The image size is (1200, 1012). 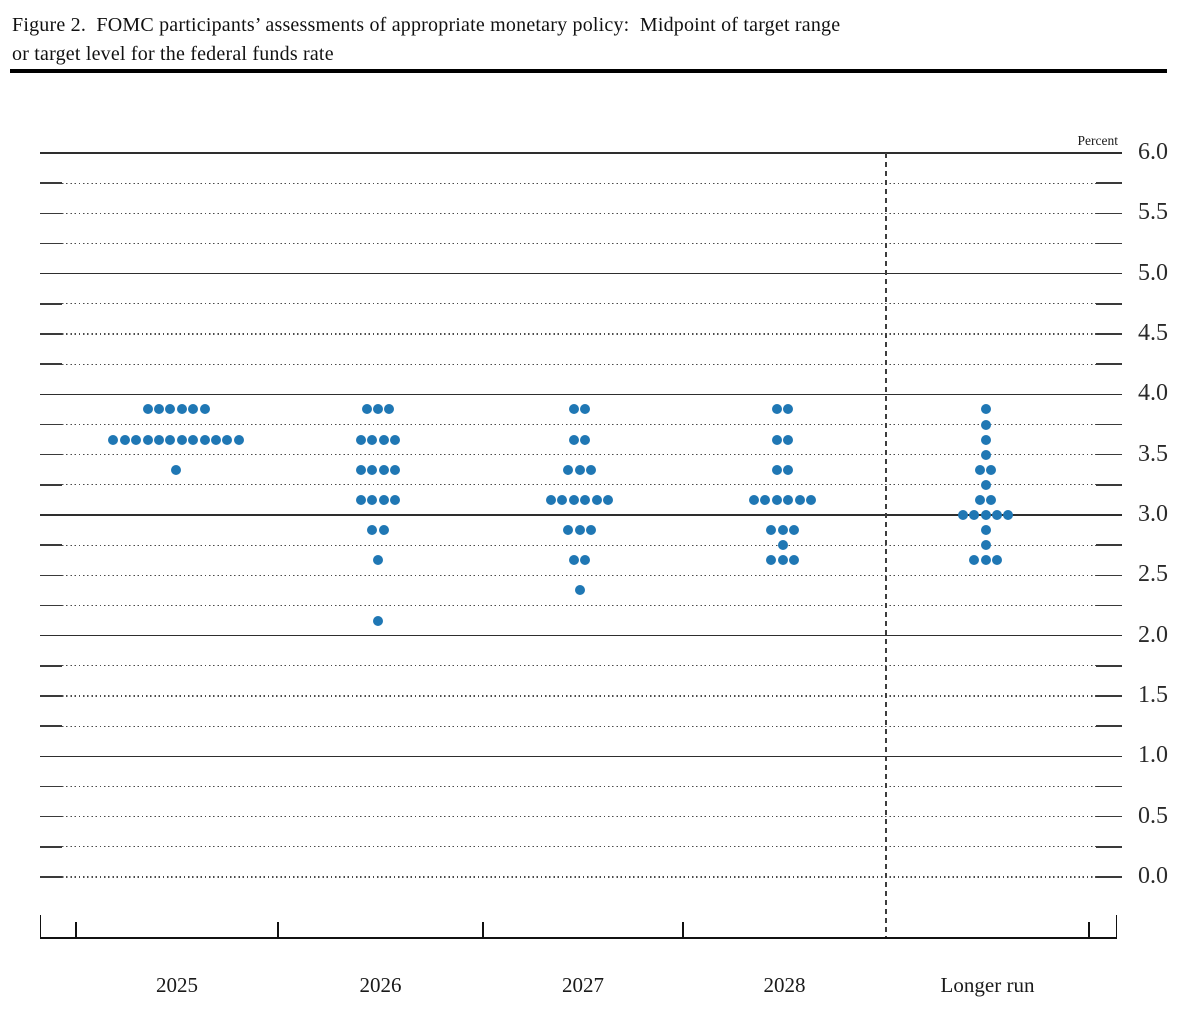 What do you see at coordinates (583, 985) in the screenshot?
I see `x-category-label-2027: 2027` at bounding box center [583, 985].